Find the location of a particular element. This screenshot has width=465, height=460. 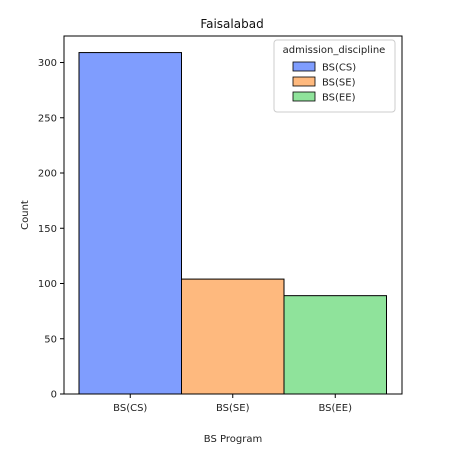

y-tick-label: 50 is located at coordinates (50, 339).